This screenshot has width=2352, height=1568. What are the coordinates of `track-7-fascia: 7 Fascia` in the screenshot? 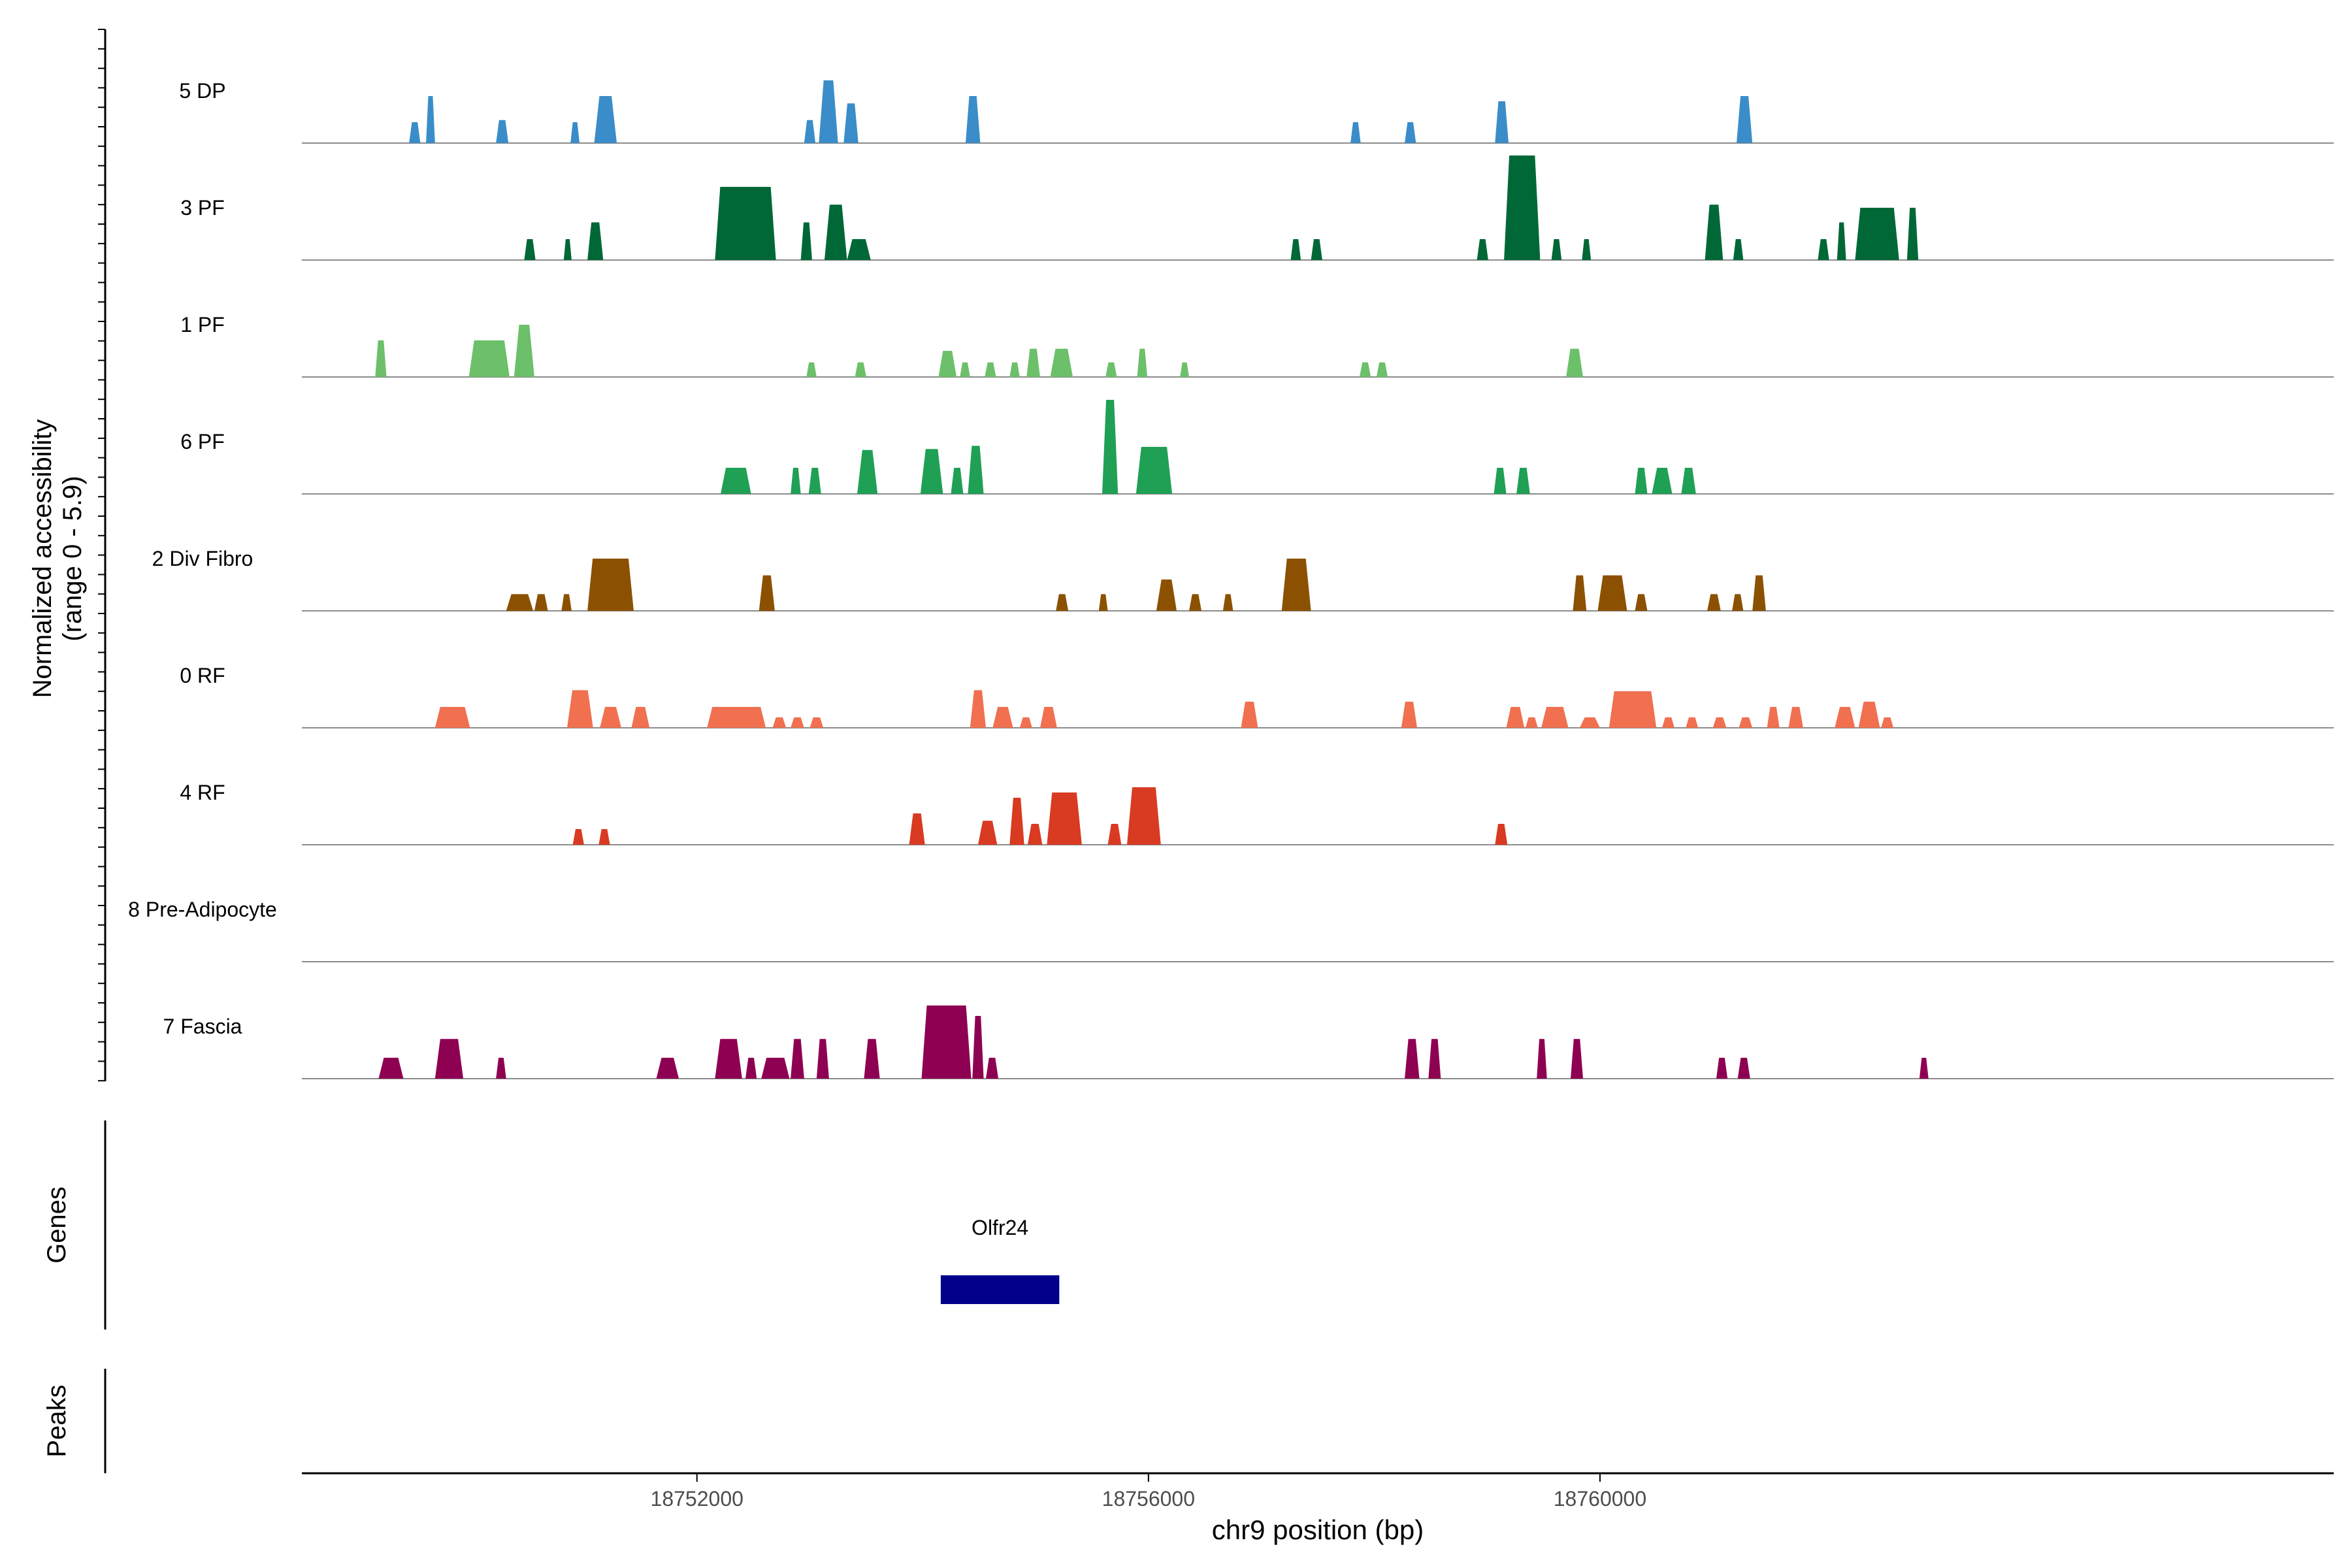 It's located at (1248, 1042).